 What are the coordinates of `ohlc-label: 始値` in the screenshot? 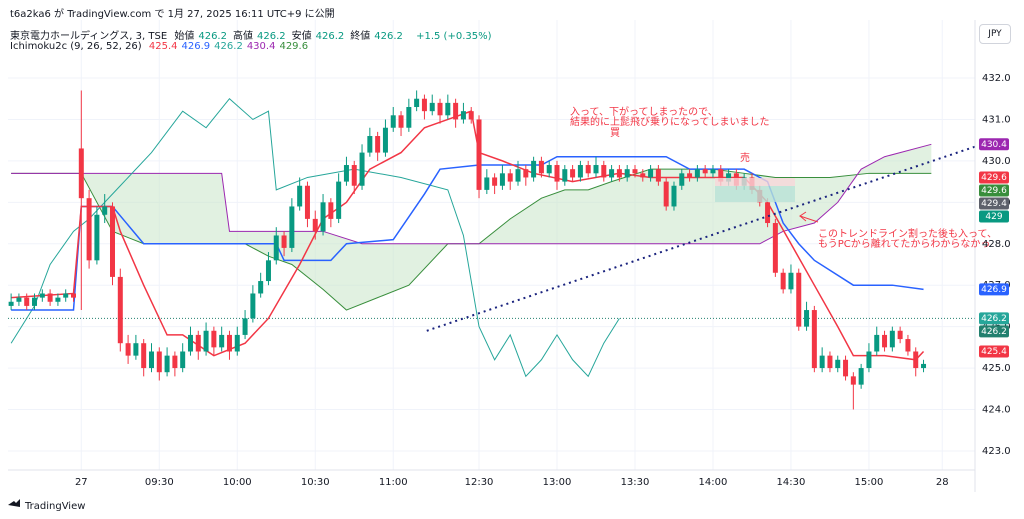 It's located at (184, 36).